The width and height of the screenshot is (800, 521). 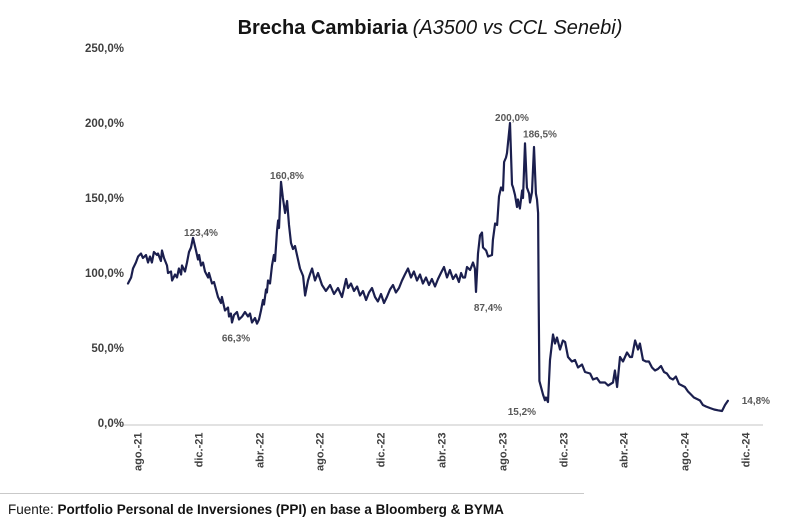 I want to click on x-axis-label: dic.-22, so click(x=381, y=450).